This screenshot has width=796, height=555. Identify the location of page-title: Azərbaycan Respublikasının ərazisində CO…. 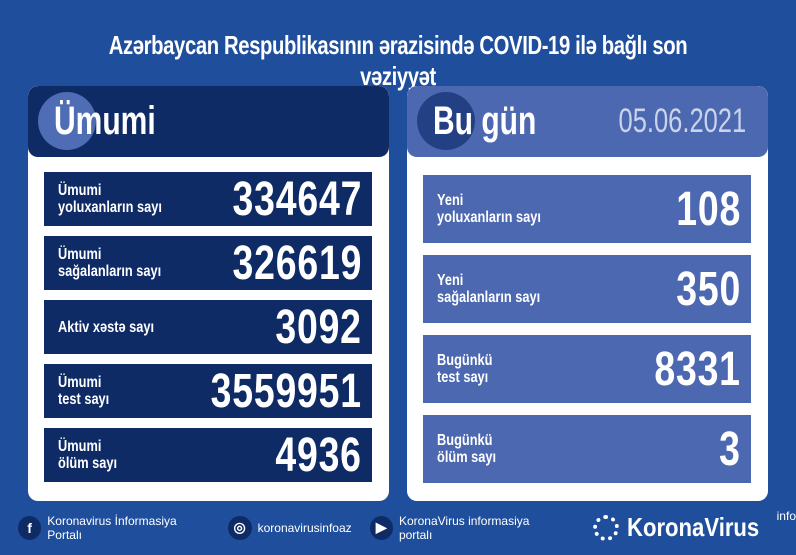
(398, 60).